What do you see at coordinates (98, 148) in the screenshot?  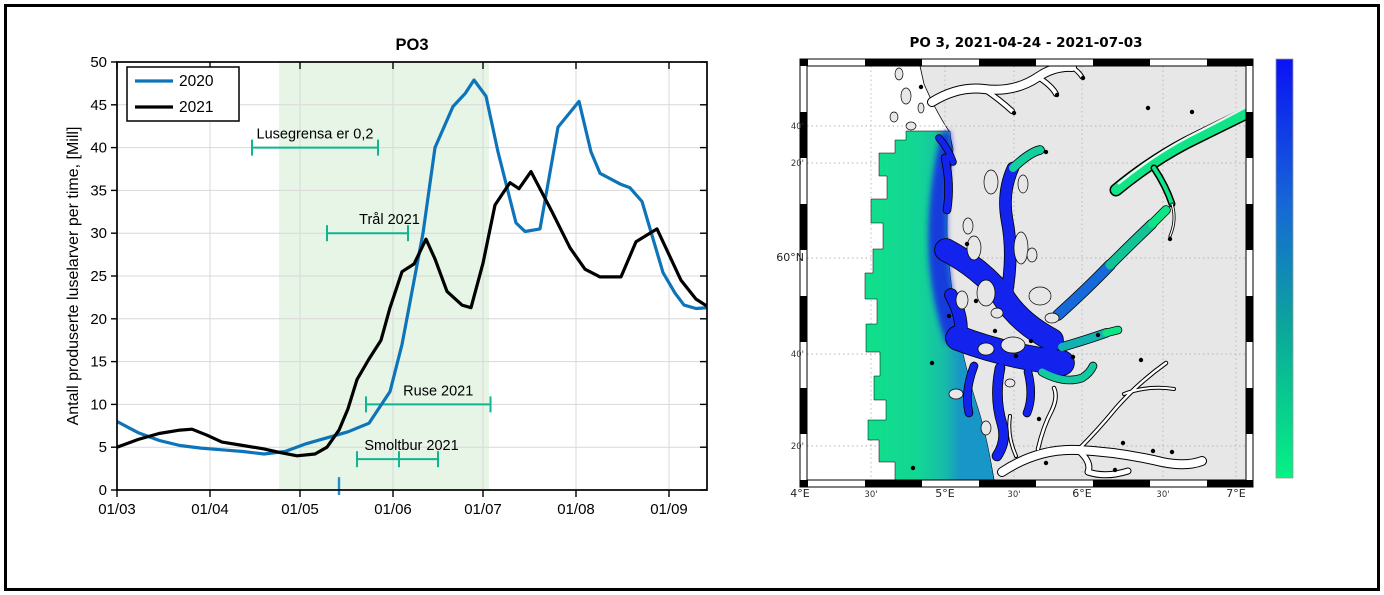 I see `y-tick-label: 40` at bounding box center [98, 148].